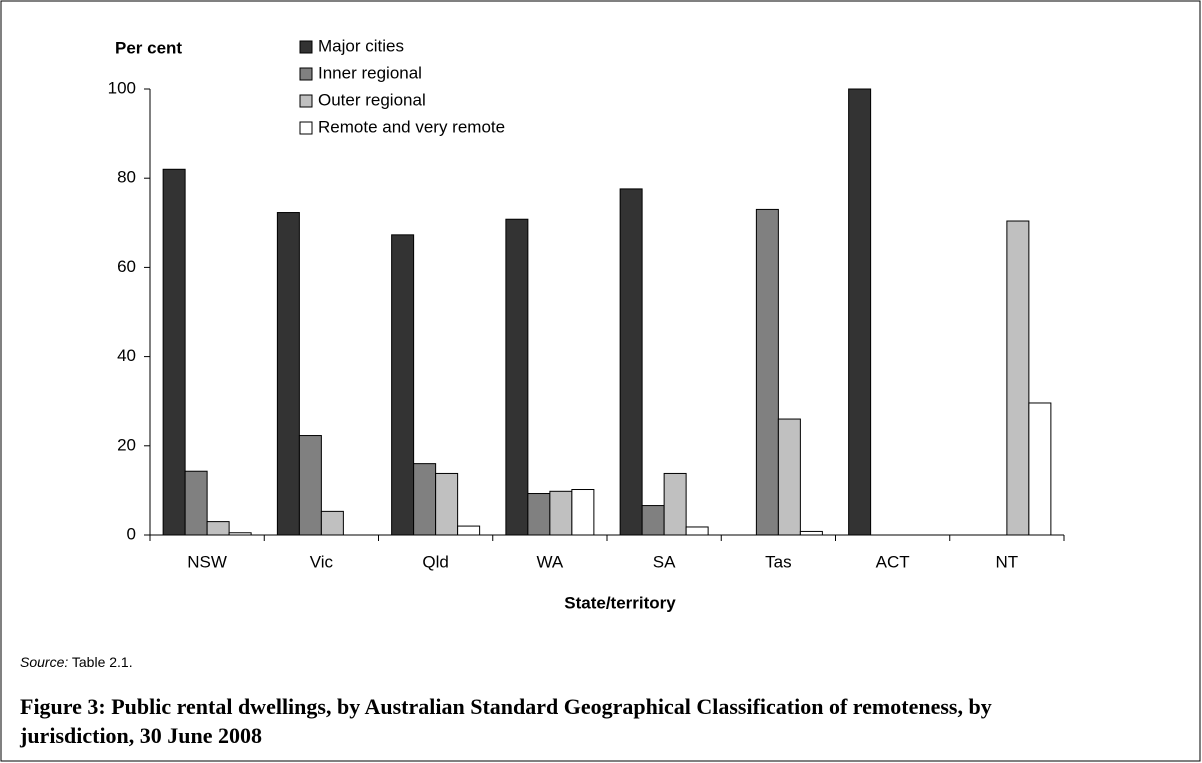 The image size is (1202, 763). I want to click on x-tick-label: ACT, so click(893, 561).